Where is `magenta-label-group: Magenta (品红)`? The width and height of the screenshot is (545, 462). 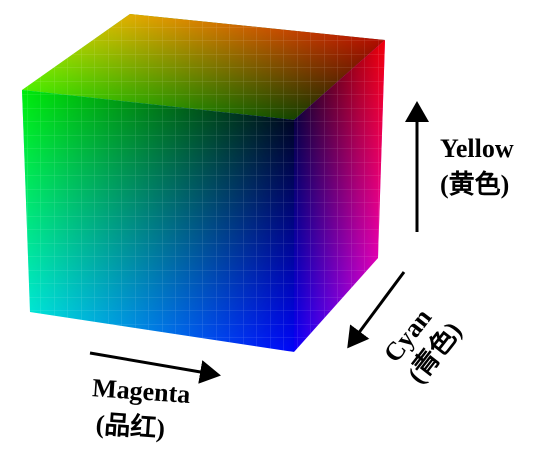 magenta-label-group: Magenta (品红) is located at coordinates (140, 409).